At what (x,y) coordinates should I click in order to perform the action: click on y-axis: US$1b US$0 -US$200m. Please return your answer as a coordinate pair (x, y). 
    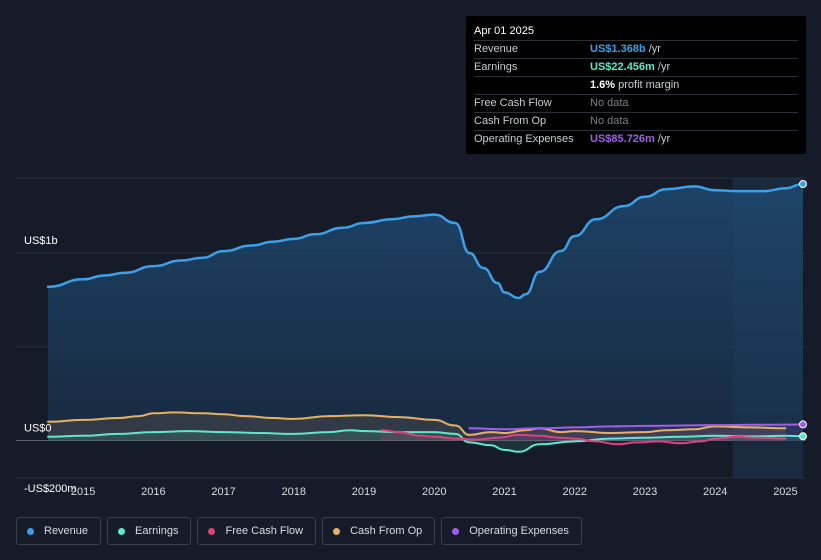
    Looking at the image, I should click on (50, 365).